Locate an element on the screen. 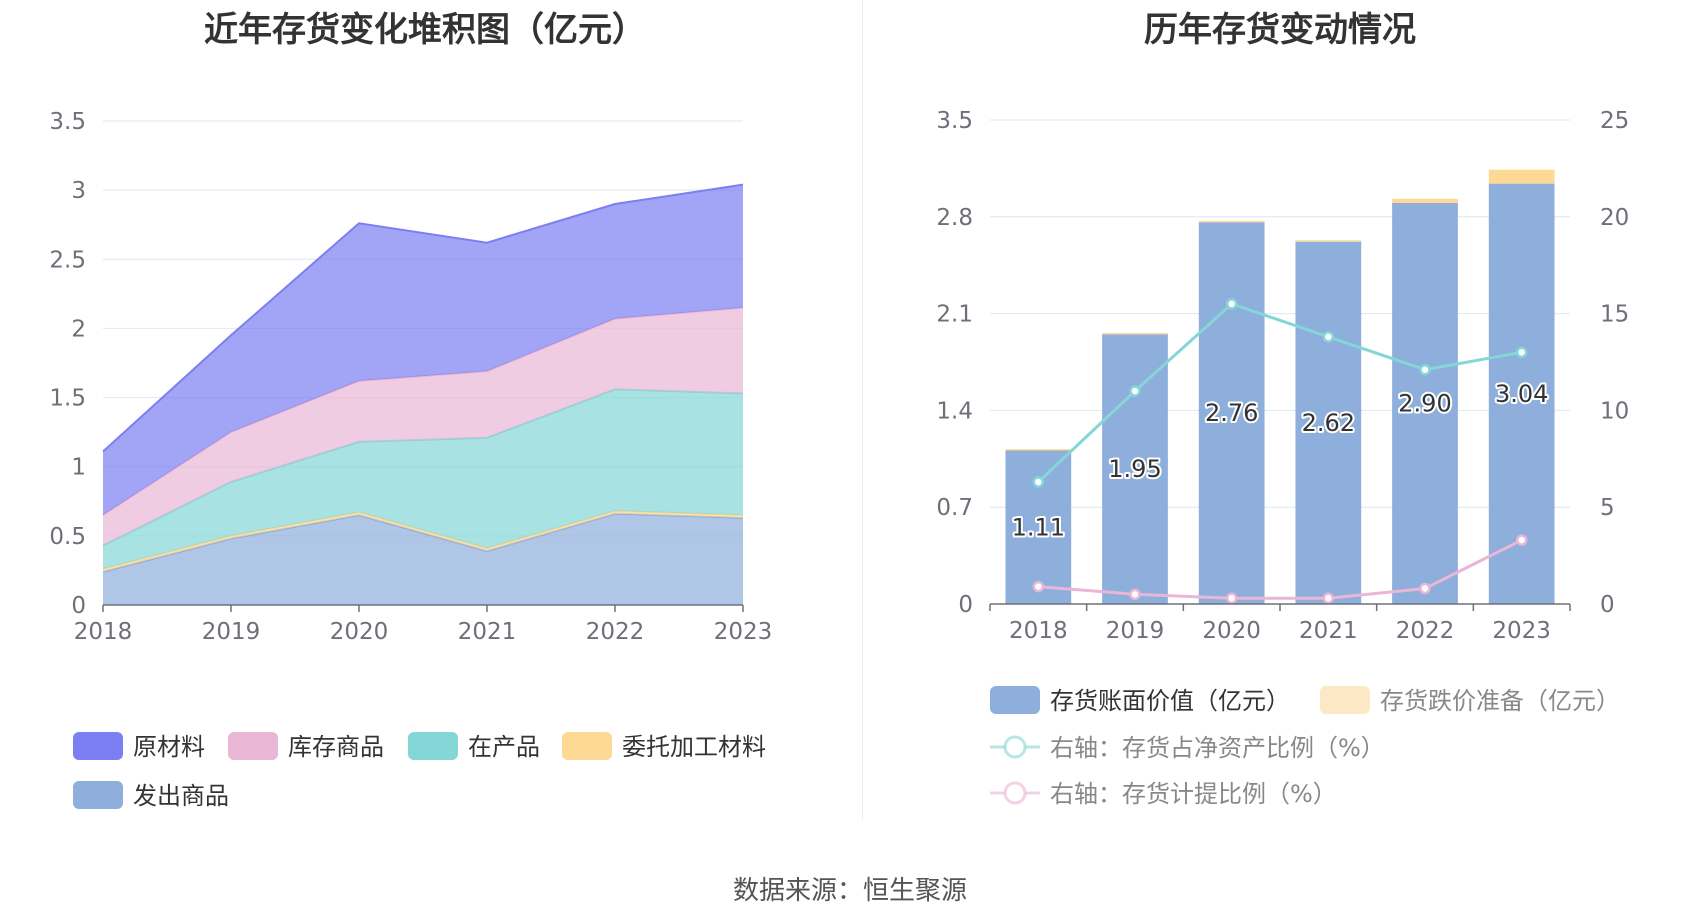  left-chart-title: 近年存货变化堆积图（亿元） is located at coordinates (425, 30).